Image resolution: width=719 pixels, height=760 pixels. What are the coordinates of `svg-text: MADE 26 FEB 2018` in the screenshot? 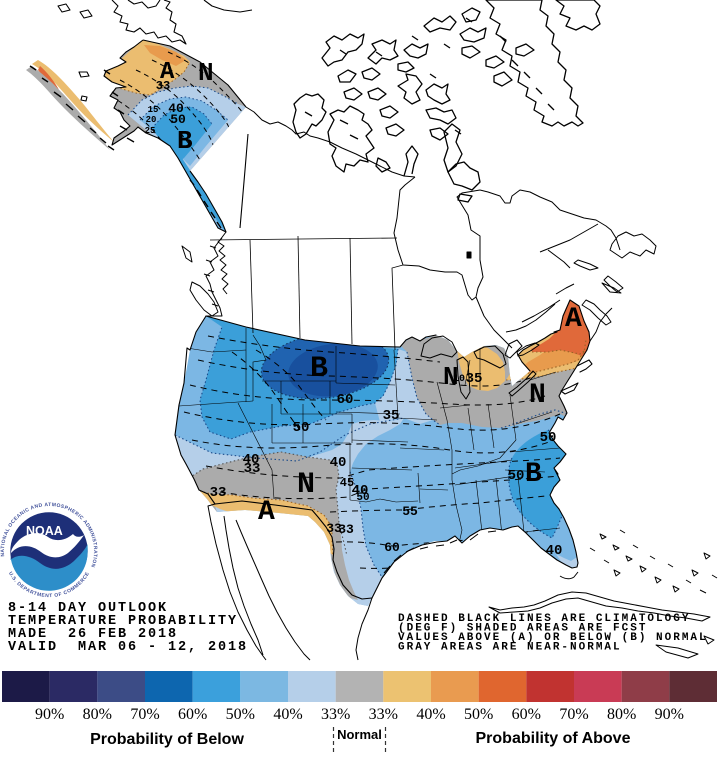 It's located at (93, 634).